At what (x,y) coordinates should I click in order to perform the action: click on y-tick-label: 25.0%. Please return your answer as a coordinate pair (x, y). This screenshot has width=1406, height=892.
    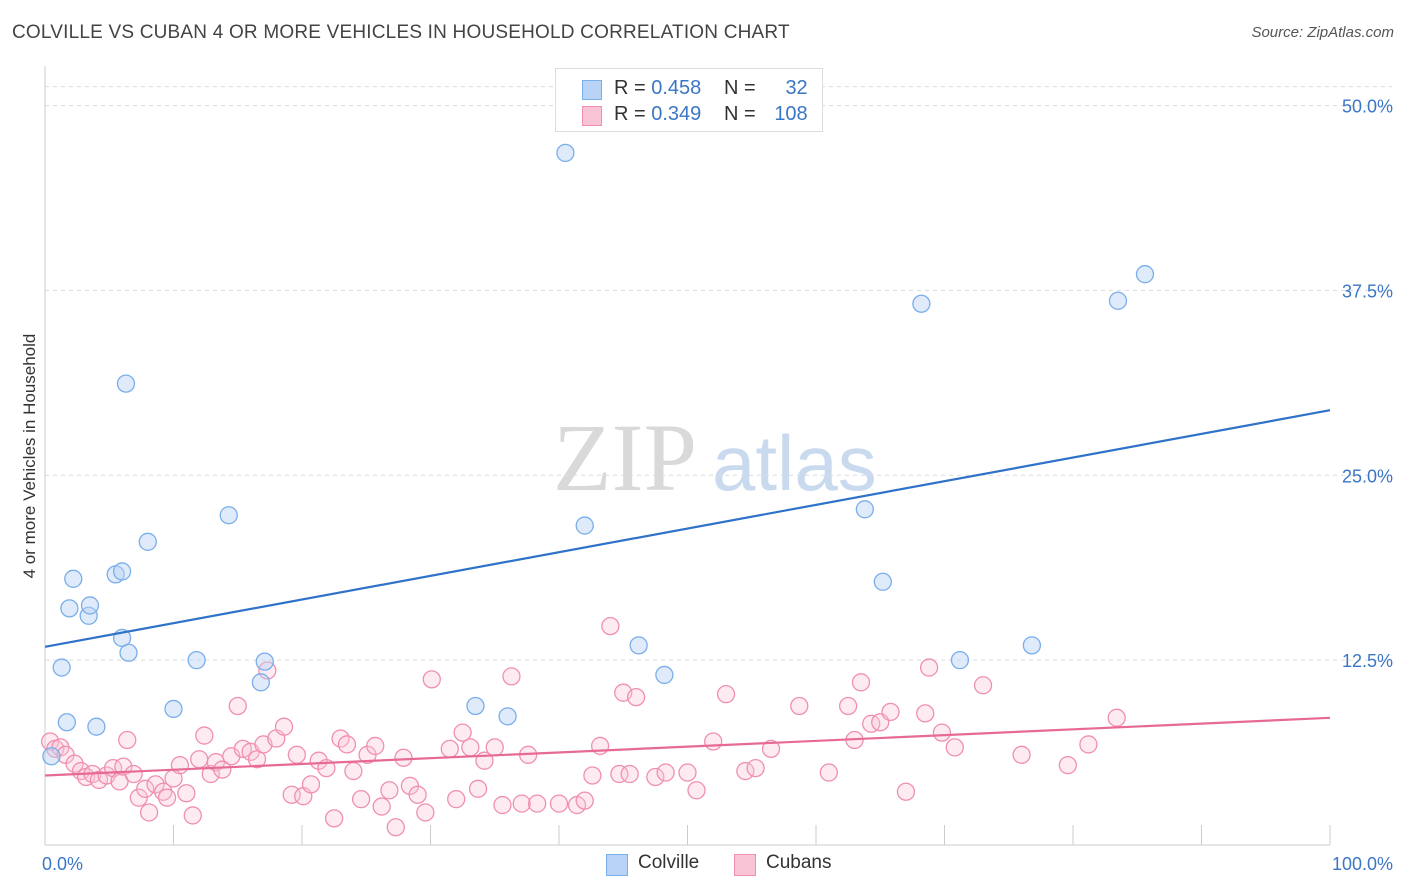
    Looking at the image, I should click on (1367, 476).